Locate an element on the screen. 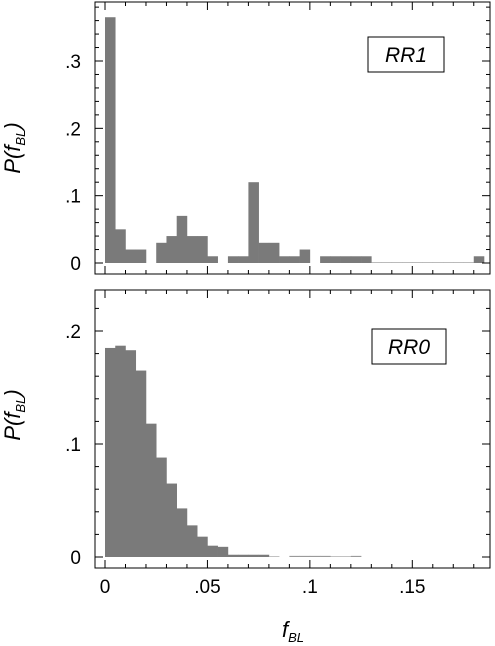 The image size is (495, 646). rr0-panel-label: RR0 is located at coordinates (409, 347).